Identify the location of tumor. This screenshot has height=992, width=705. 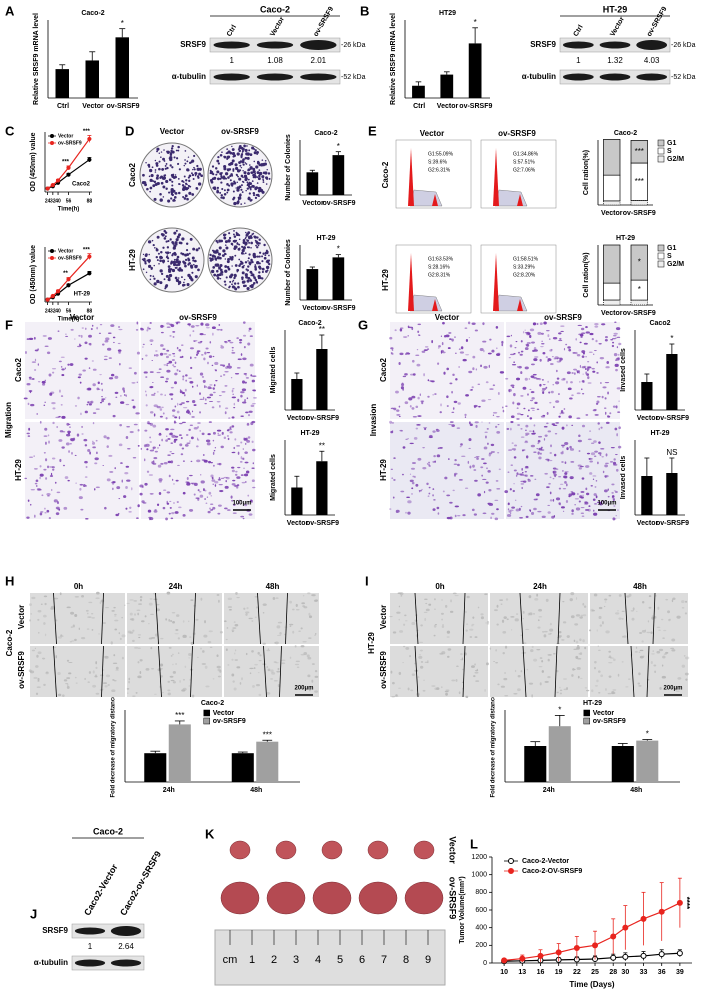
(378, 850).